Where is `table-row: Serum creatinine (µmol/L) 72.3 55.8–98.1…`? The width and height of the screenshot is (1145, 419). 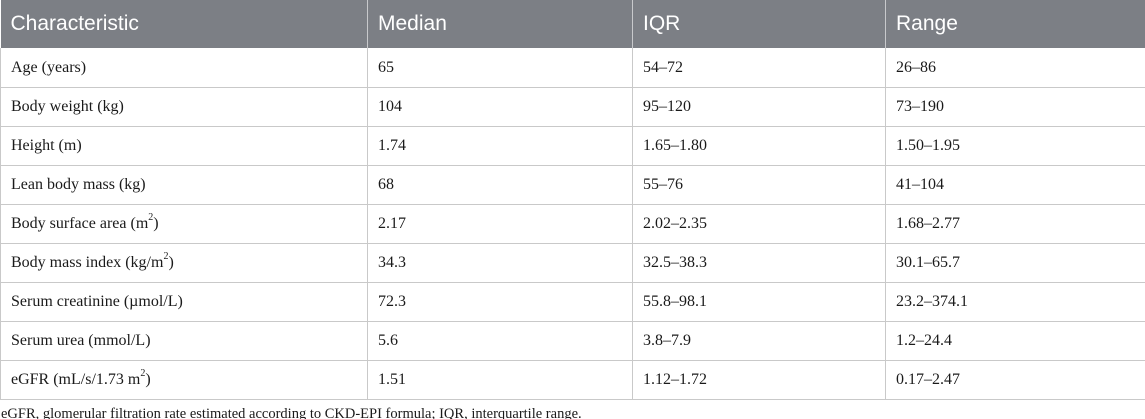 table-row: Serum creatinine (µmol/L) 72.3 55.8–98.1… is located at coordinates (572, 302).